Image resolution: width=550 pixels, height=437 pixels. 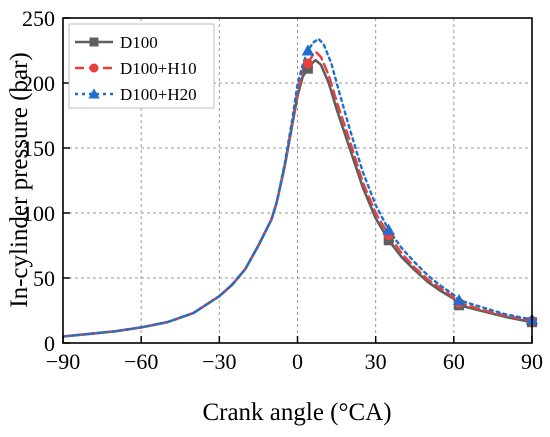 What do you see at coordinates (454, 361) in the screenshot?
I see `x-tick-label: 60` at bounding box center [454, 361].